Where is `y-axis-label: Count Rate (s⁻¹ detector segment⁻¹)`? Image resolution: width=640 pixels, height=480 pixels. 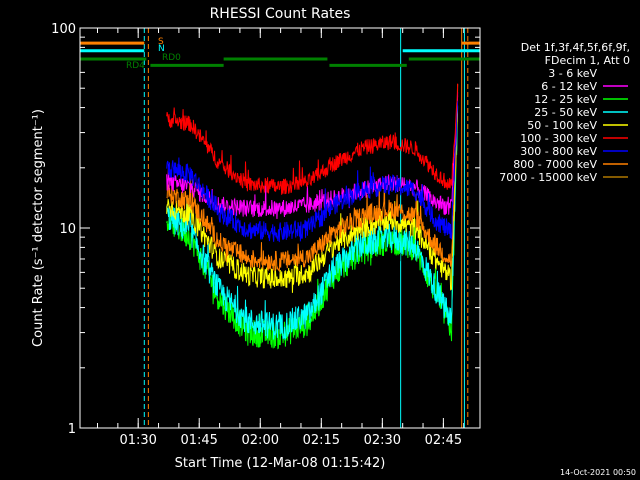 y-axis-label: Count Rate (s⁻¹ detector segment⁻¹) is located at coordinates (38, 228).